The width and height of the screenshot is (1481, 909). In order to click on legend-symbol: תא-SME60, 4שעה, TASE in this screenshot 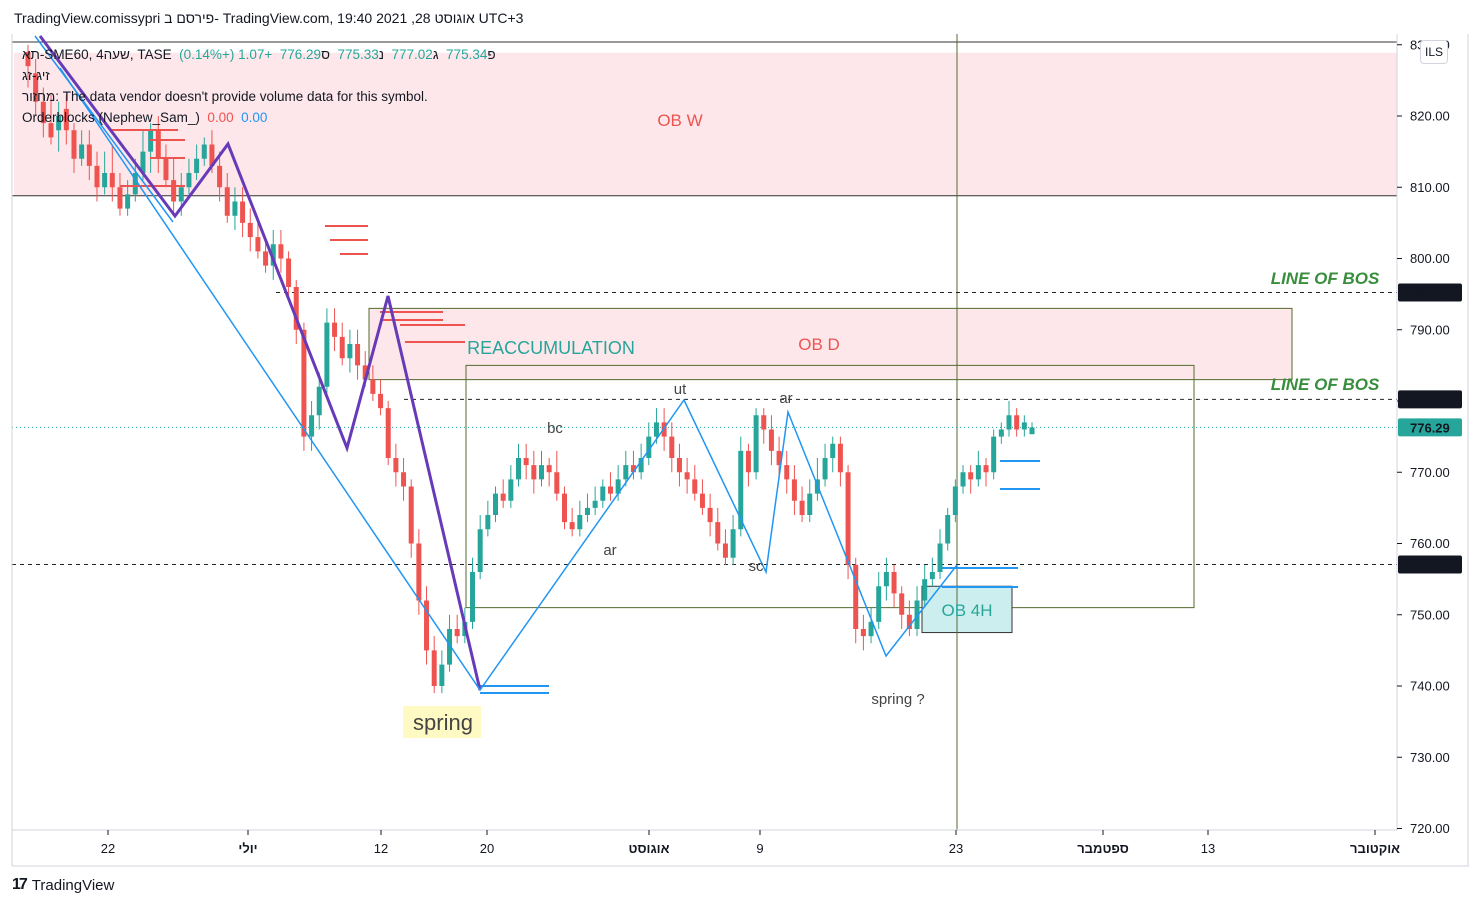, I will do `click(97, 54)`.